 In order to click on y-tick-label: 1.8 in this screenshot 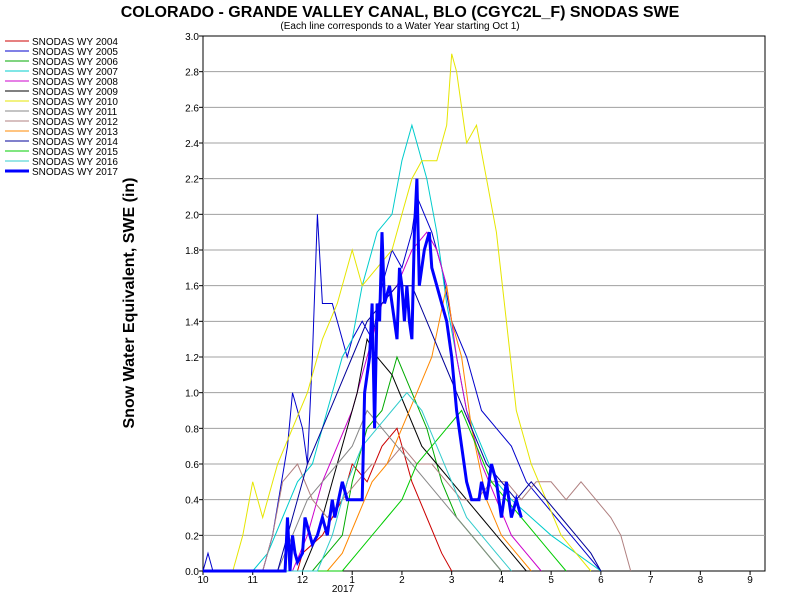, I will do `click(192, 251)`.